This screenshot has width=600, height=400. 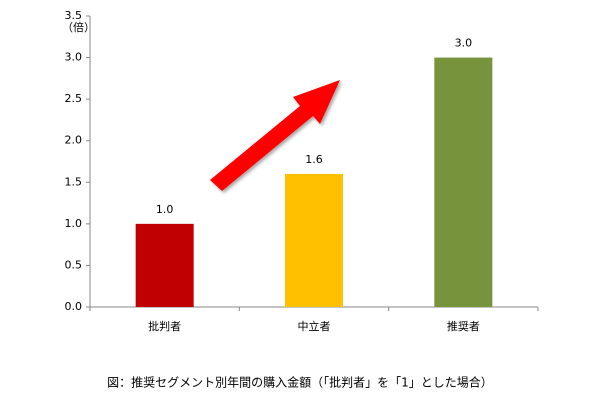 I want to click on y-tick-label: 3.0, so click(x=74, y=57).